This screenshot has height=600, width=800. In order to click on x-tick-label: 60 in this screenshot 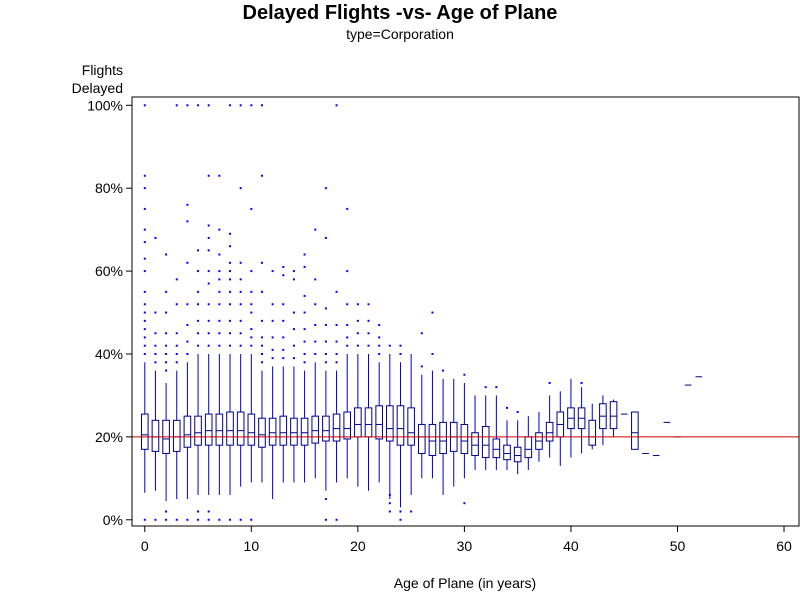, I will do `click(784, 546)`.